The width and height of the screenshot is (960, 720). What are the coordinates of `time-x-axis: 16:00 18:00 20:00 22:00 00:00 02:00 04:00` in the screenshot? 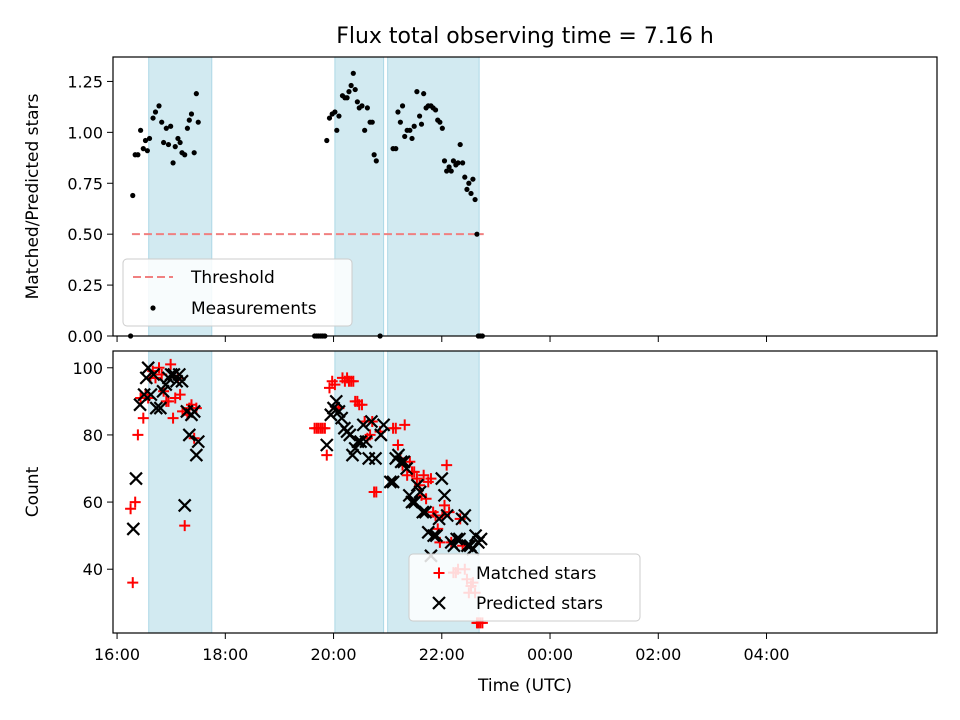 It's located at (442, 654).